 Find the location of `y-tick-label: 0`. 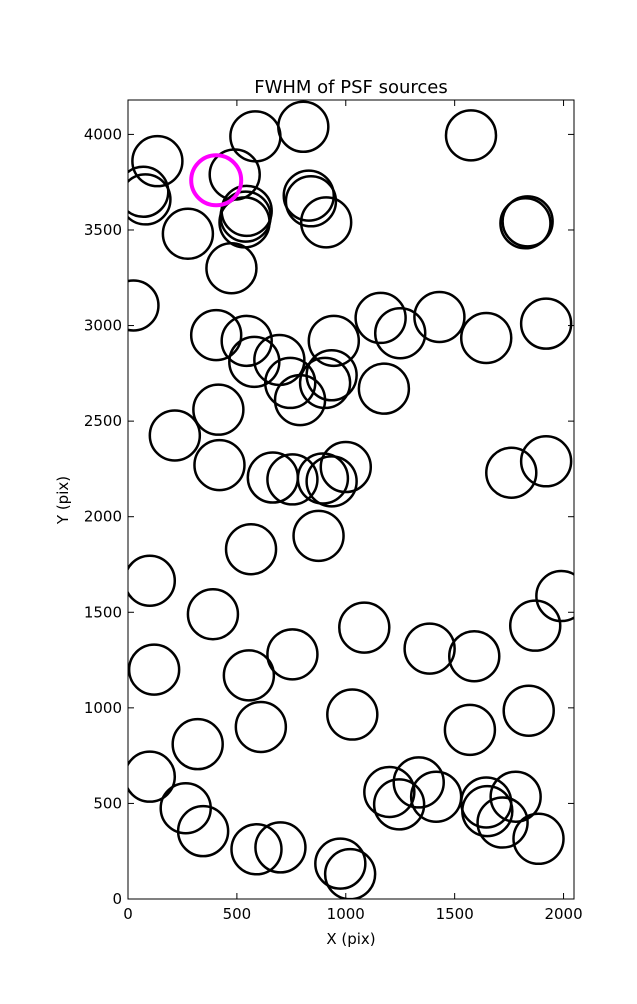

y-tick-label: 0 is located at coordinates (117, 899).